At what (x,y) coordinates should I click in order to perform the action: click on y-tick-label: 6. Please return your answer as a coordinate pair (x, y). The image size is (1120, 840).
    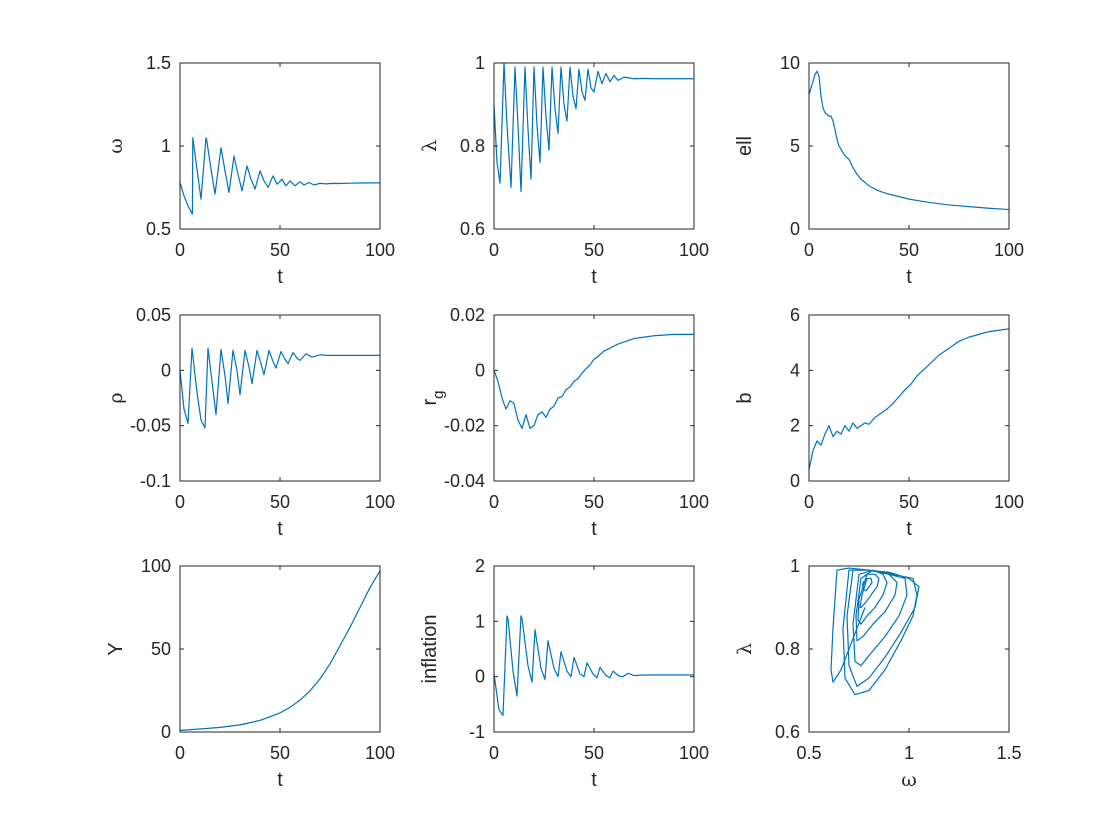
    Looking at the image, I should click on (795, 315).